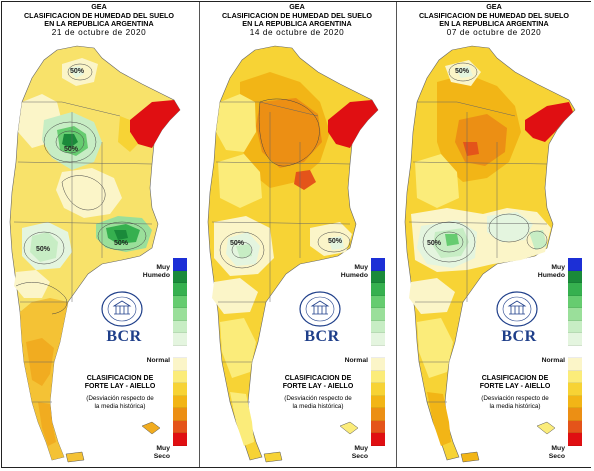  Describe the element at coordinates (99, 24) in the screenshot. I see `title-line-2: EN LA REPUBLICA ARGENTINA` at that location.